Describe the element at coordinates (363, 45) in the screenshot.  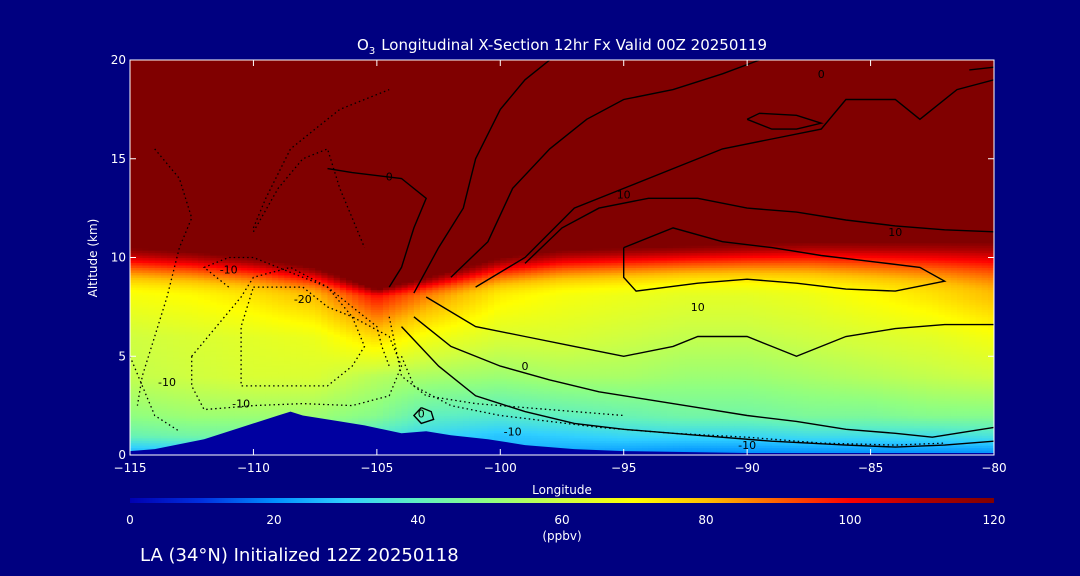
I see `title-species-base: O` at that location.